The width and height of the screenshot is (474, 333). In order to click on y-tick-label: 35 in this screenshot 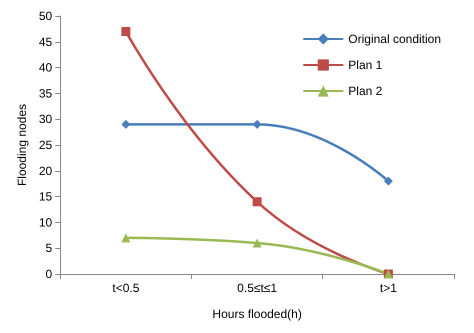, I will do `click(45, 93)`.